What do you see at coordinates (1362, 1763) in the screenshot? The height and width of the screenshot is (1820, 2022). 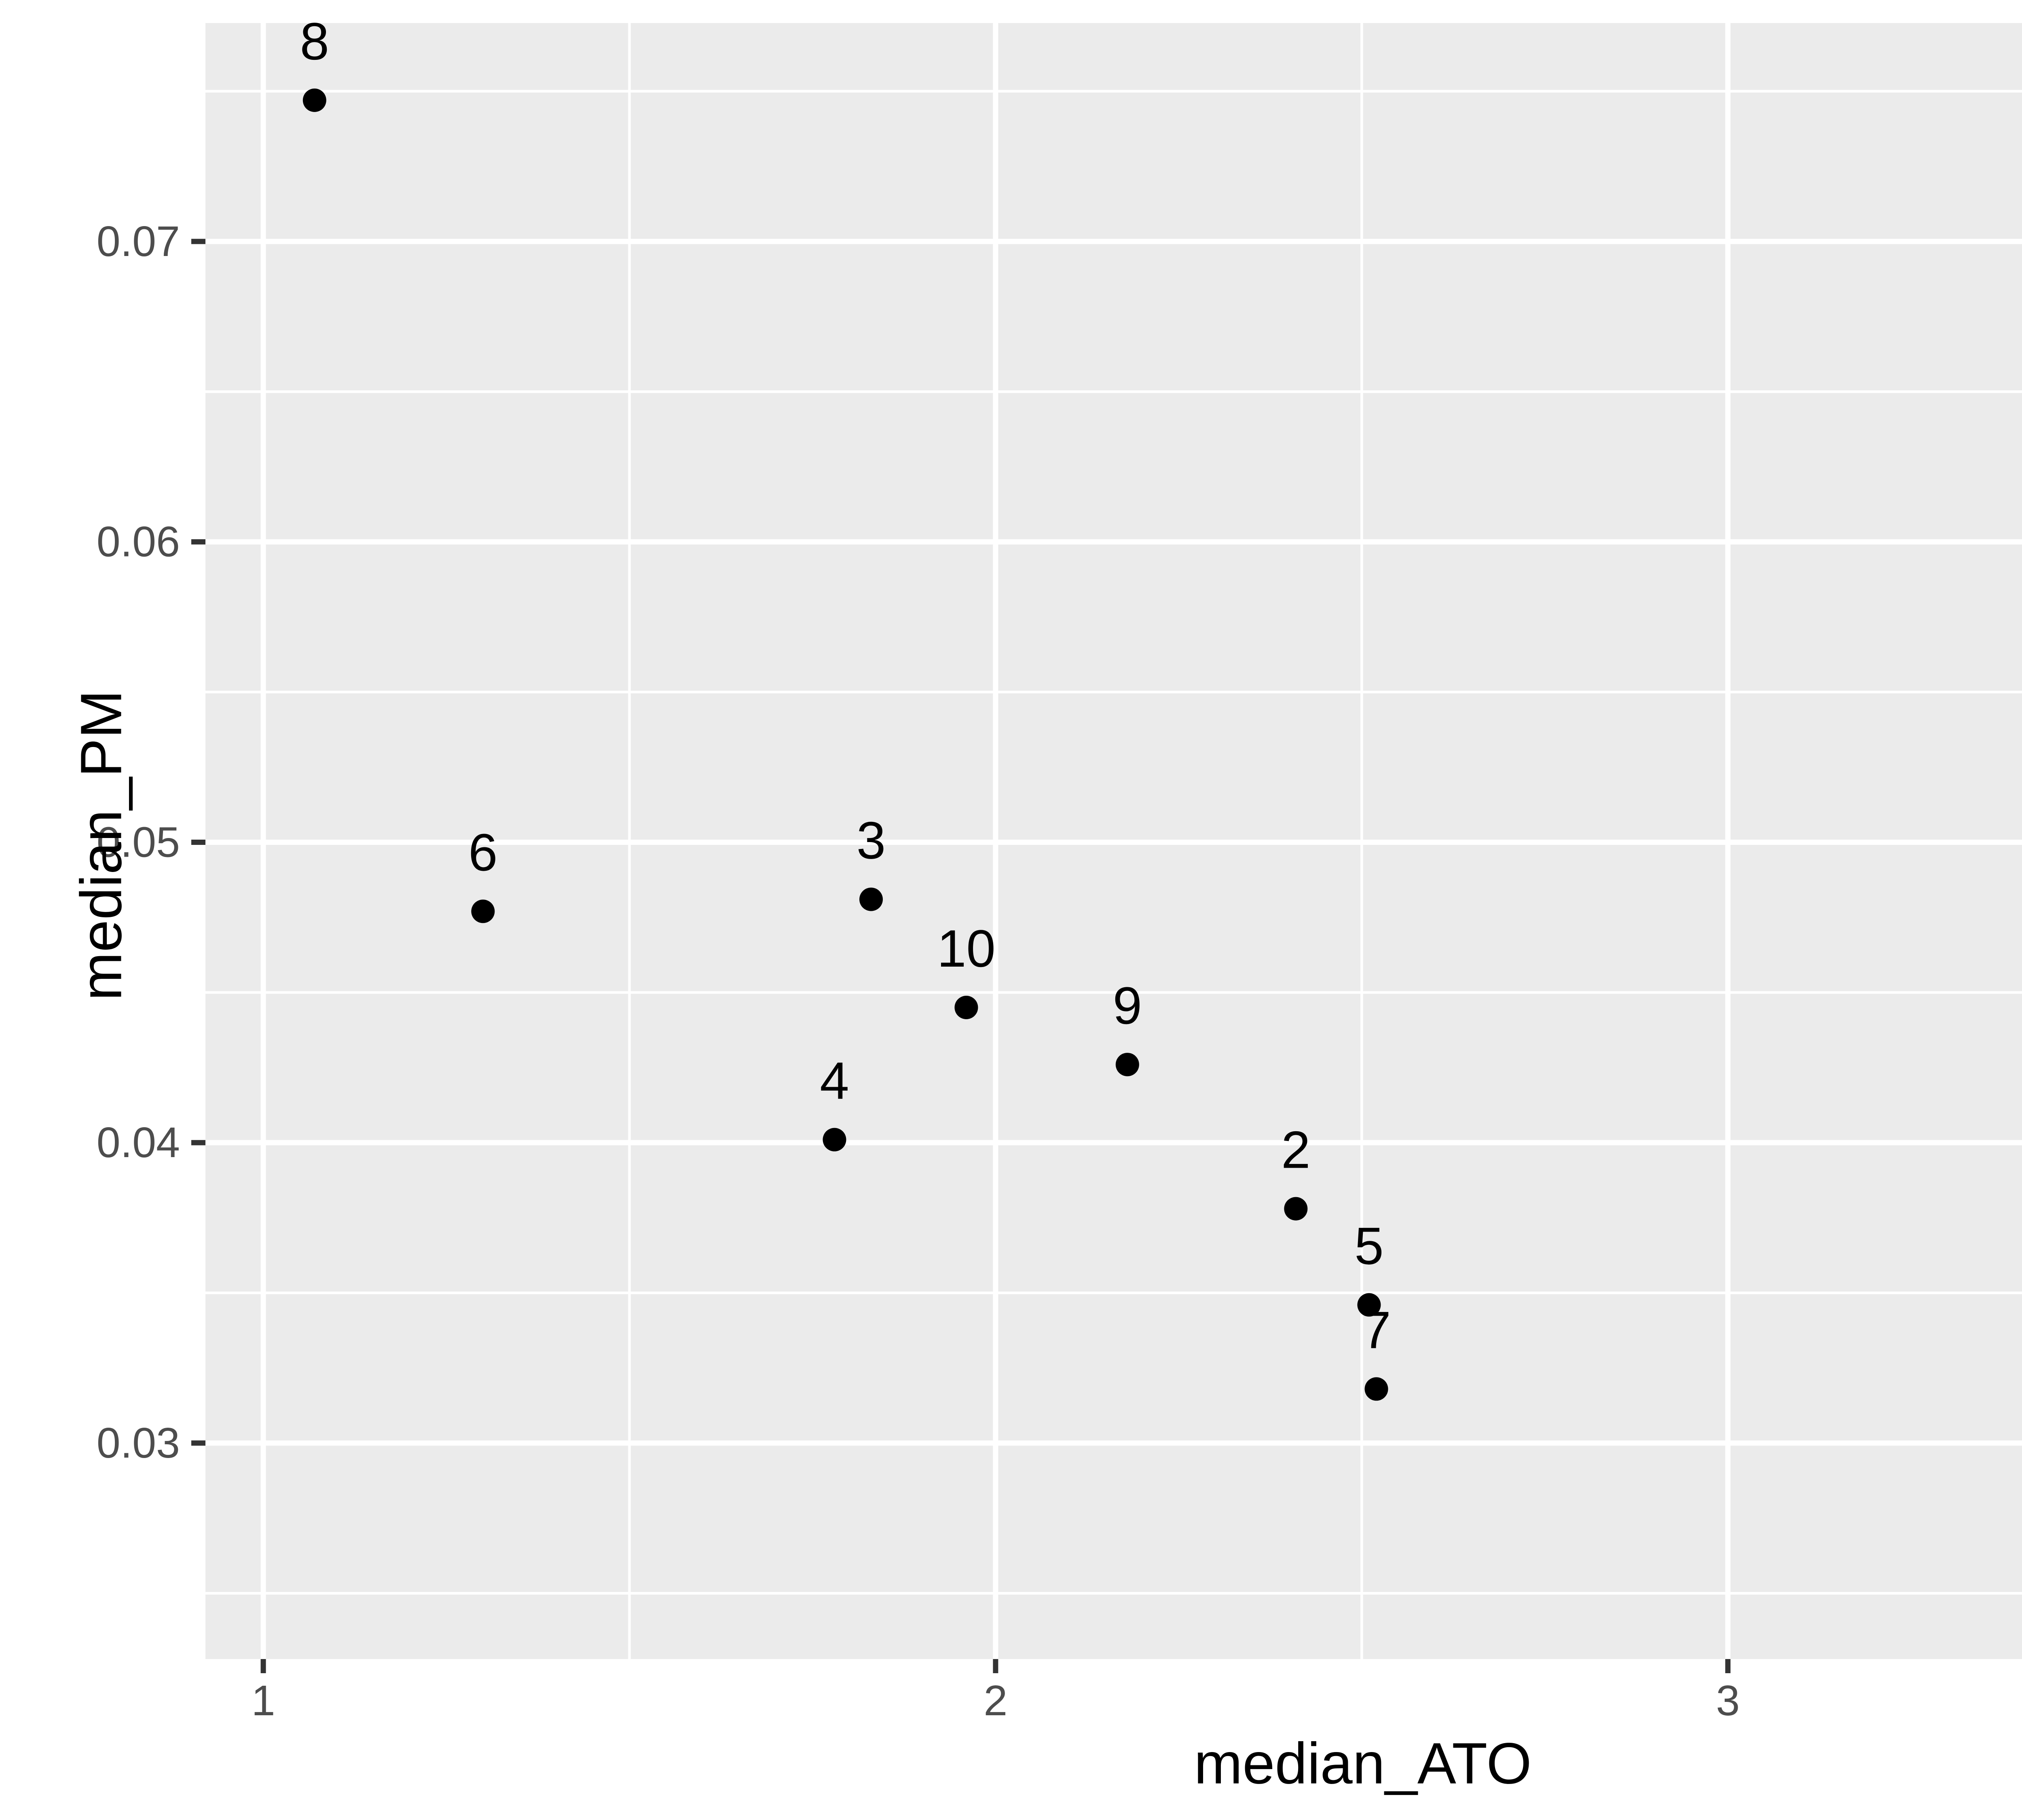 I see `x-axis-title: median_ATO` at bounding box center [1362, 1763].